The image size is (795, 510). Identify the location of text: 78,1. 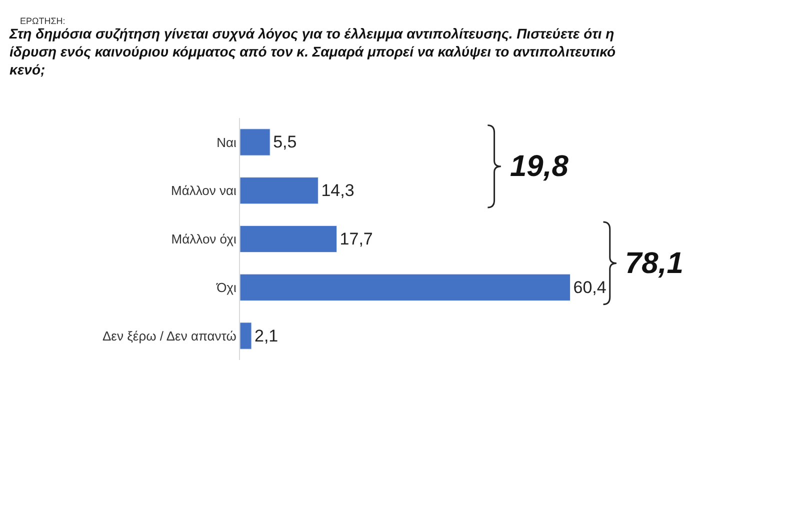
(654, 263).